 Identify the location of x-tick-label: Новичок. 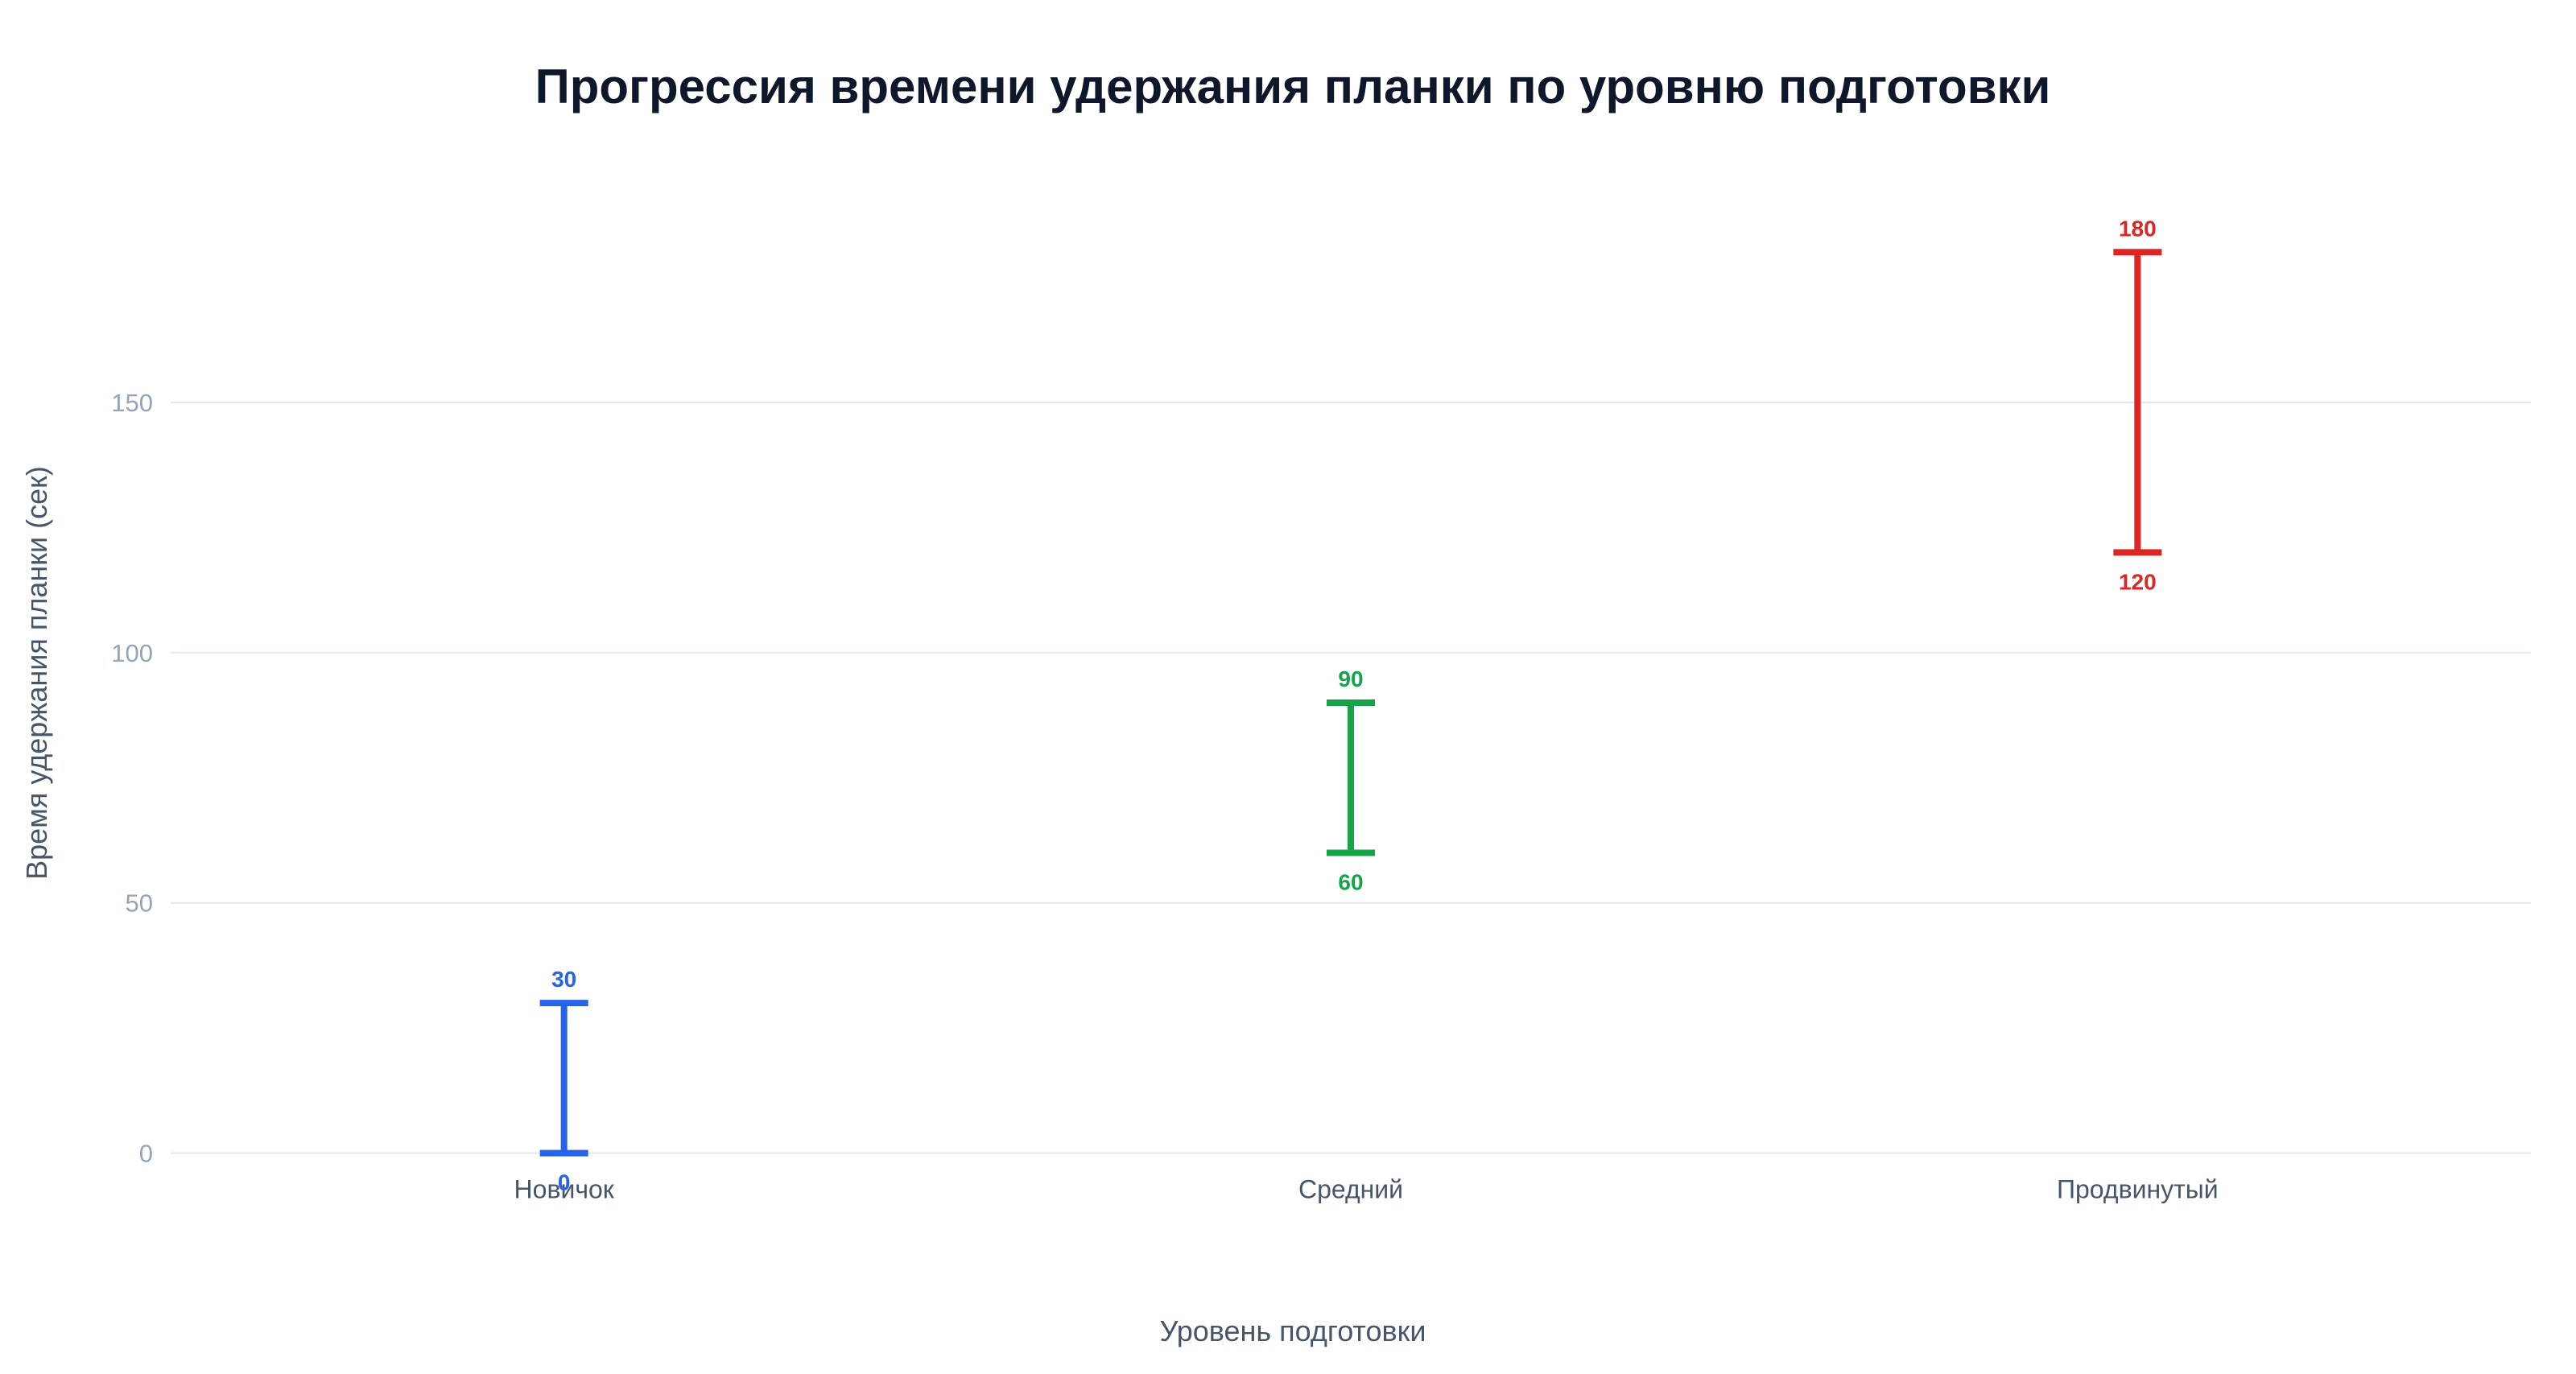
(564, 1189).